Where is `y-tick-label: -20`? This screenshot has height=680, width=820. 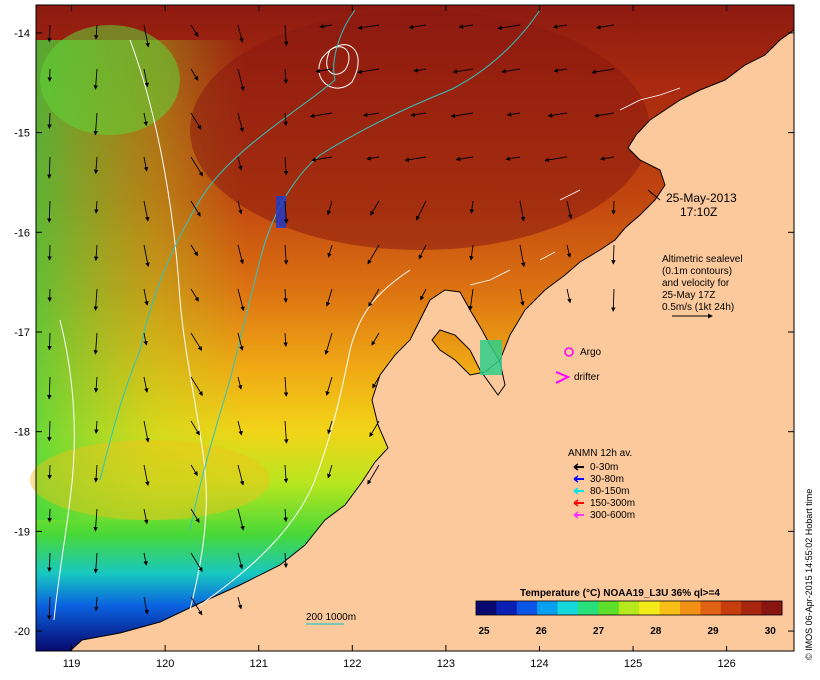
y-tick-label: -20 is located at coordinates (22, 632).